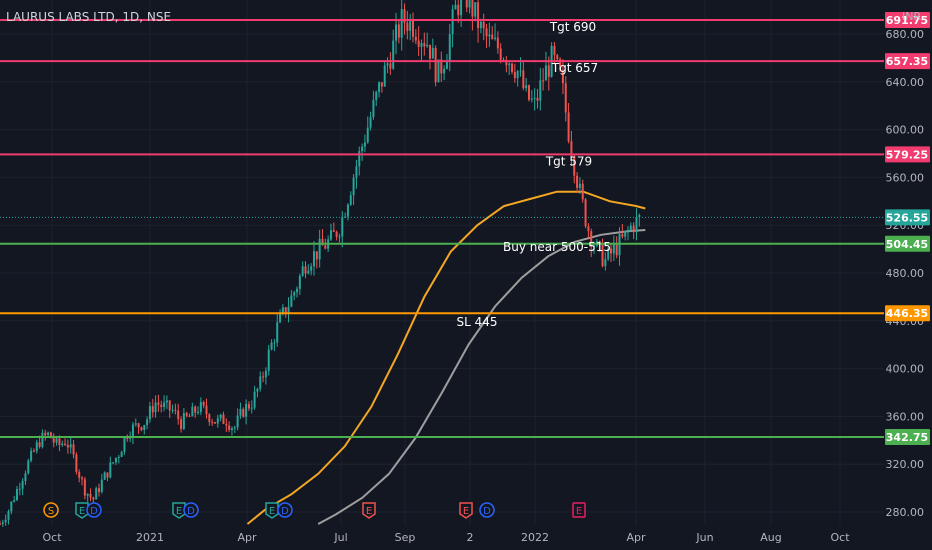 The height and width of the screenshot is (550, 932). I want to click on y-tick-label: 360.00, so click(905, 416).